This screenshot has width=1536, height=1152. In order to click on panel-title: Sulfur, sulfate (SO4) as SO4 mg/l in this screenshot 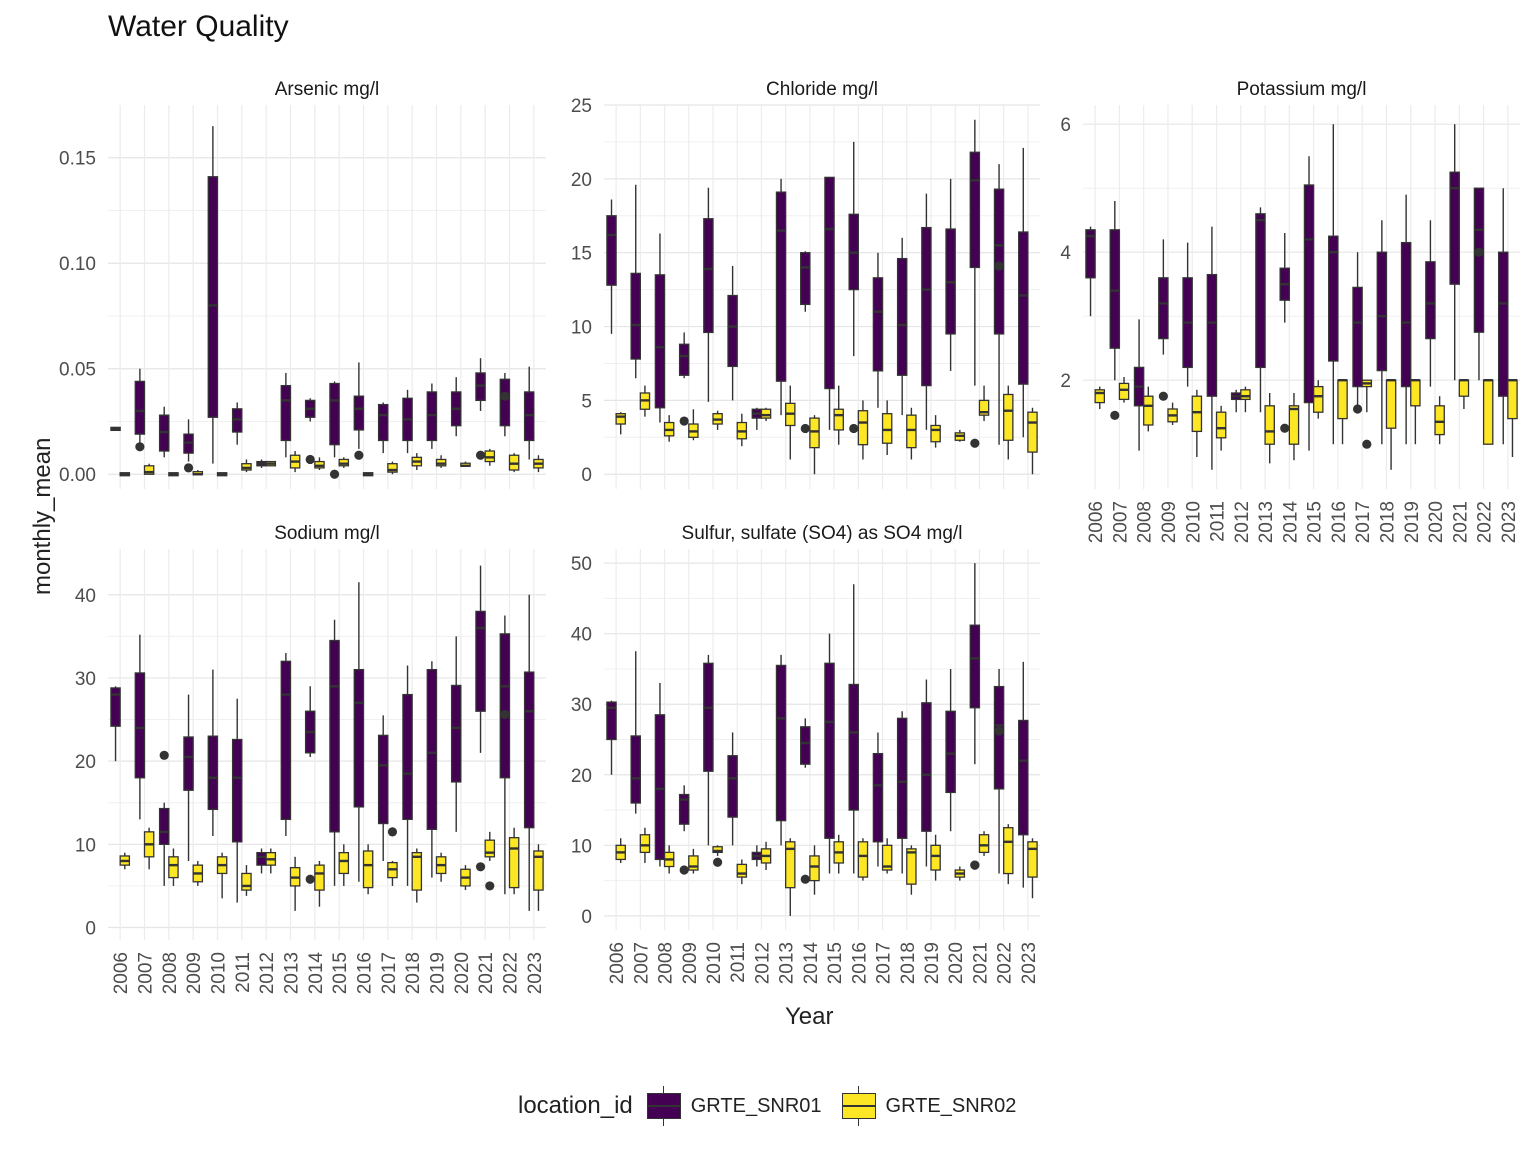, I will do `click(822, 533)`.